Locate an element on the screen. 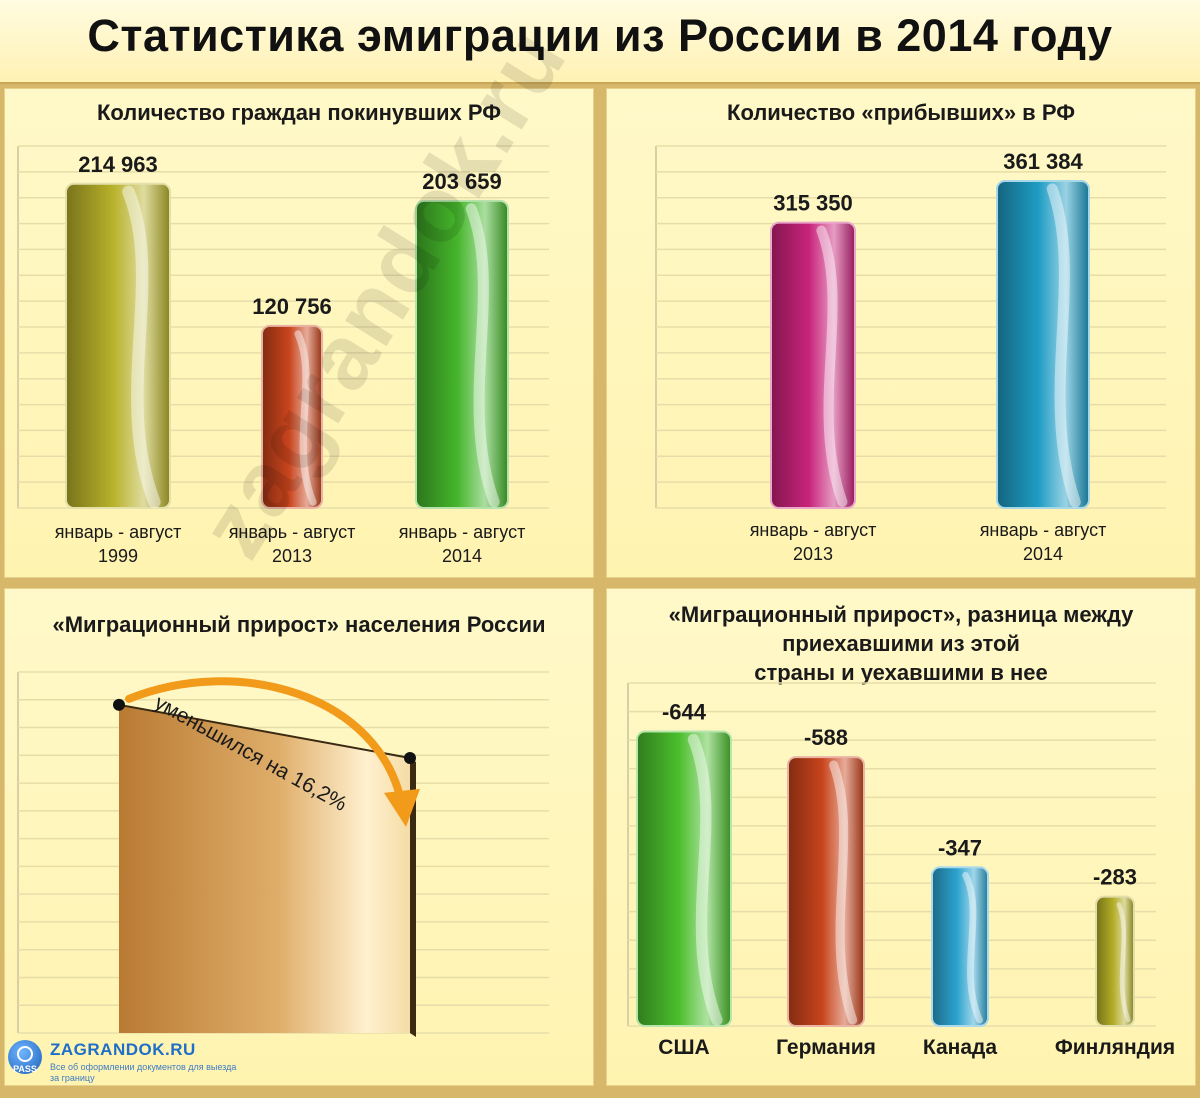 This screenshot has width=1200, height=1098. chart-arrivals-title: Количество «прибывших» в РФ is located at coordinates (901, 112).